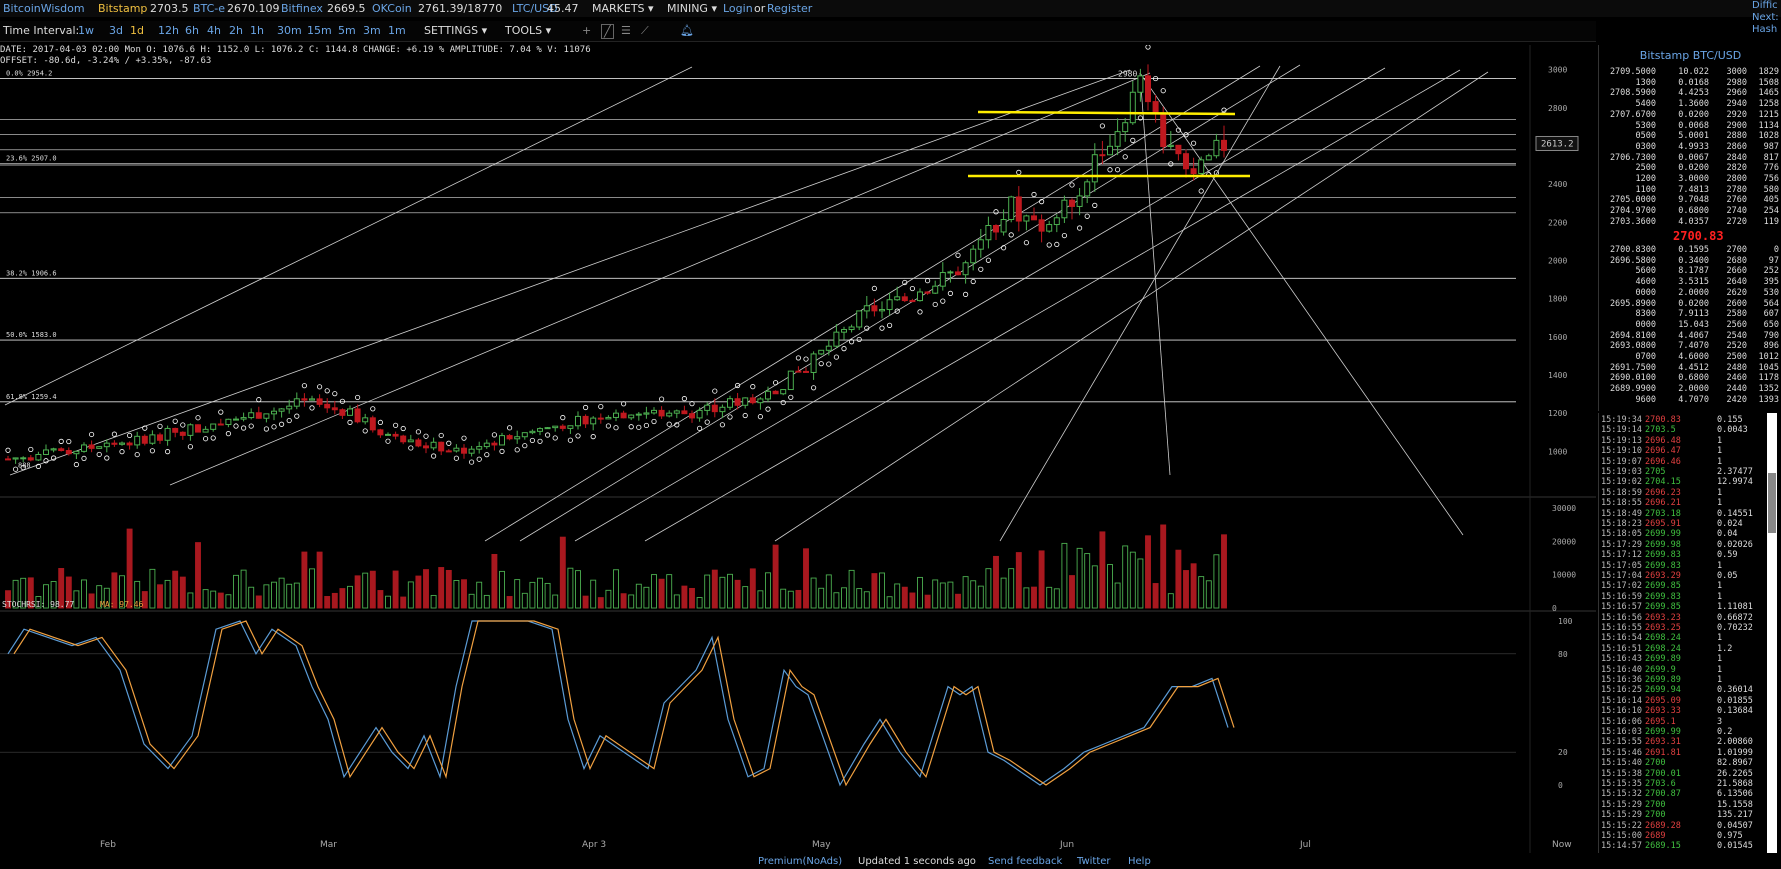  I want to click on help-link: Help, so click(1139, 861).